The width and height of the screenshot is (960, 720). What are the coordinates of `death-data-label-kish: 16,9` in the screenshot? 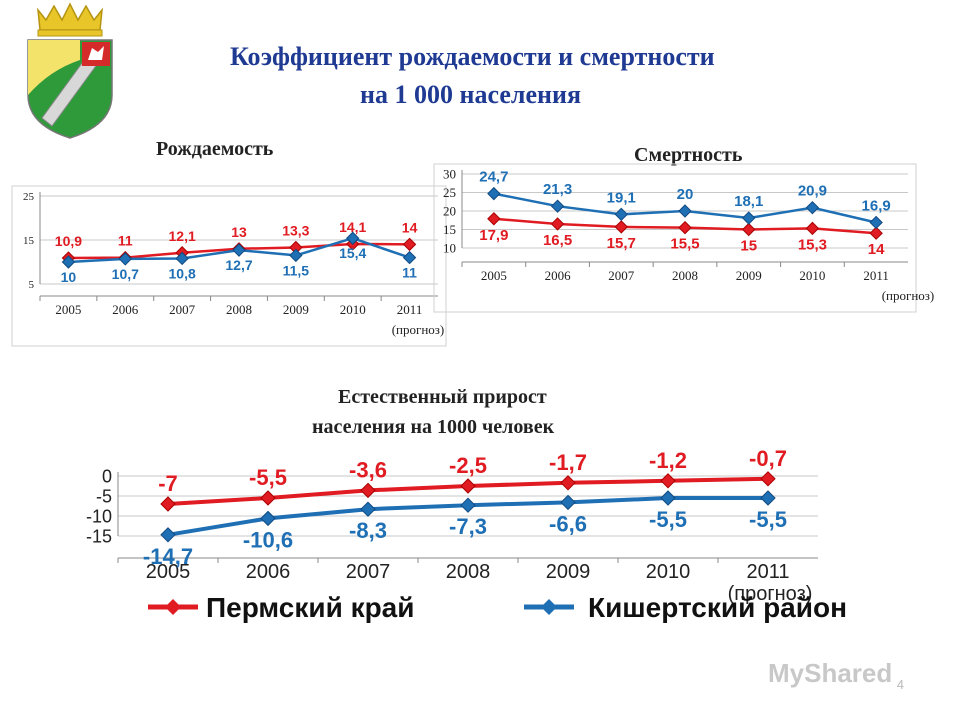 It's located at (876, 205).